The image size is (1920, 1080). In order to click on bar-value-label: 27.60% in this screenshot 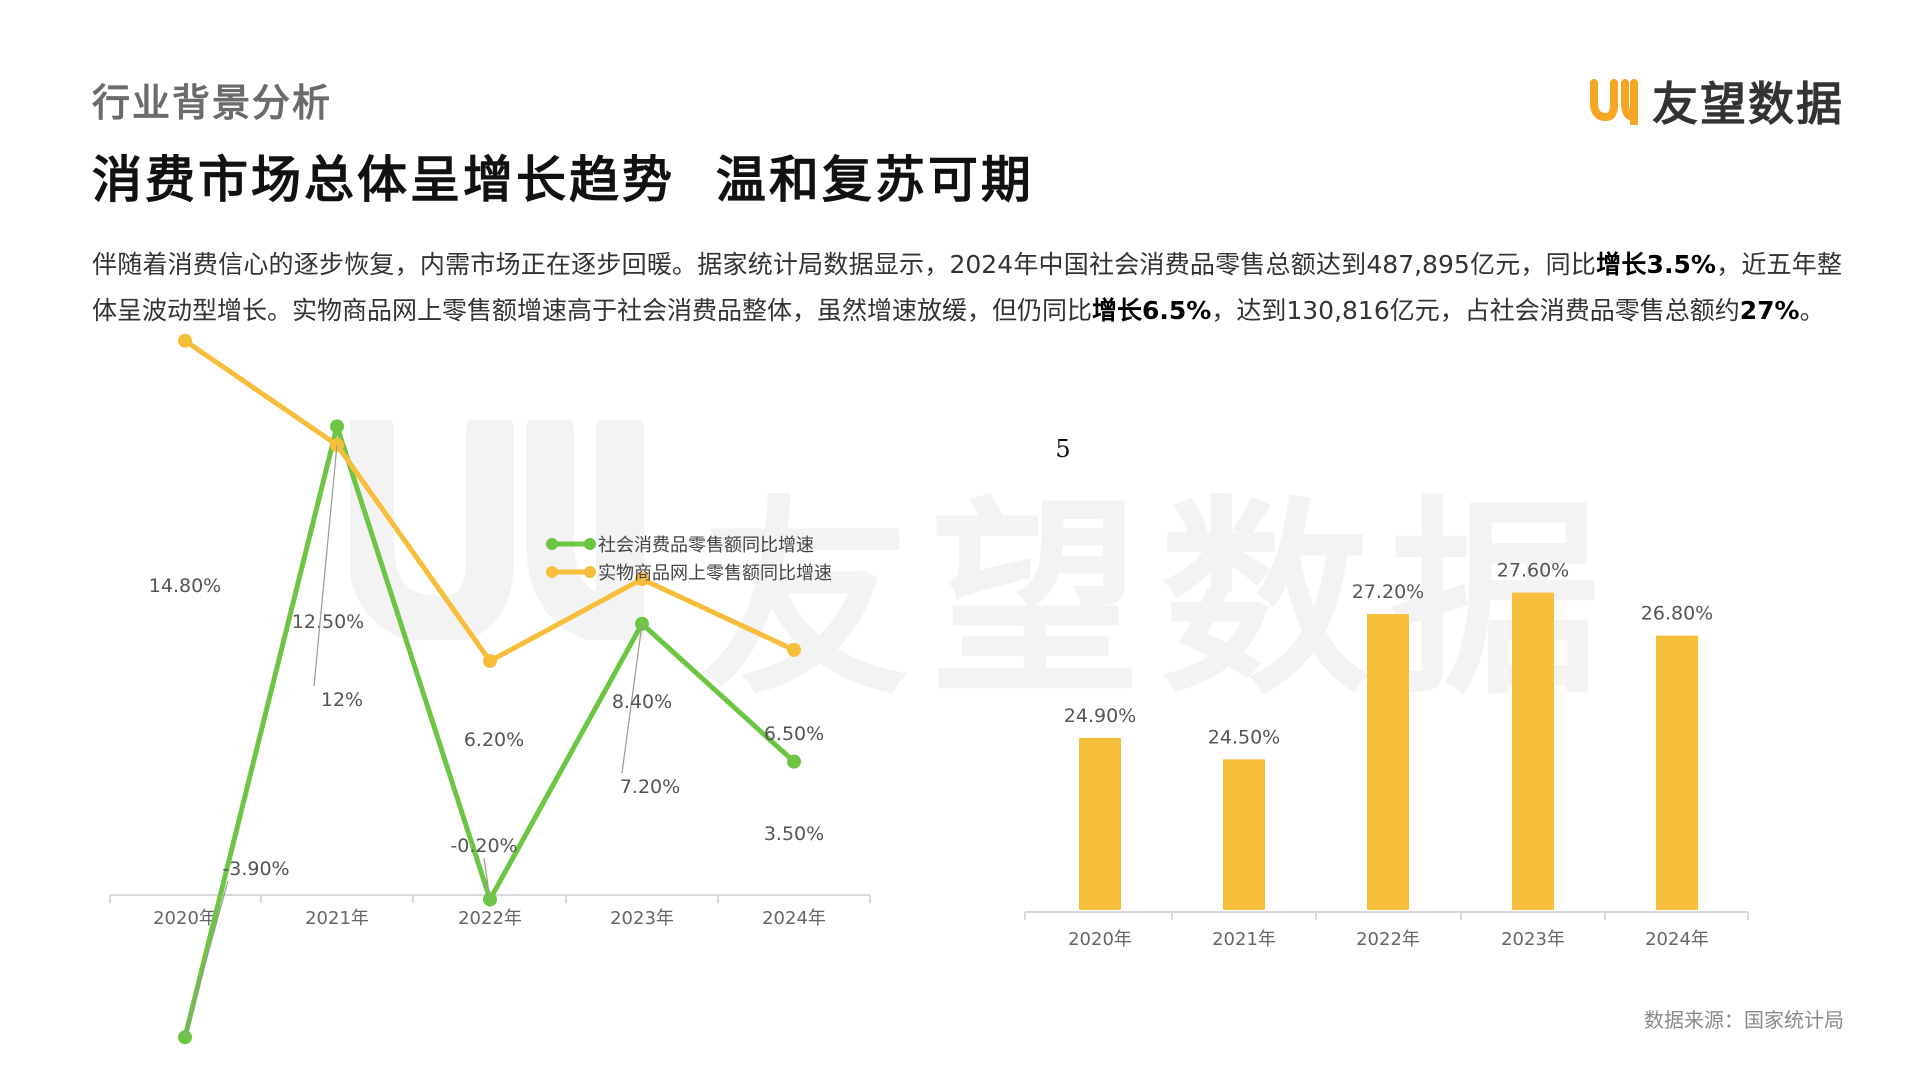, I will do `click(1533, 571)`.